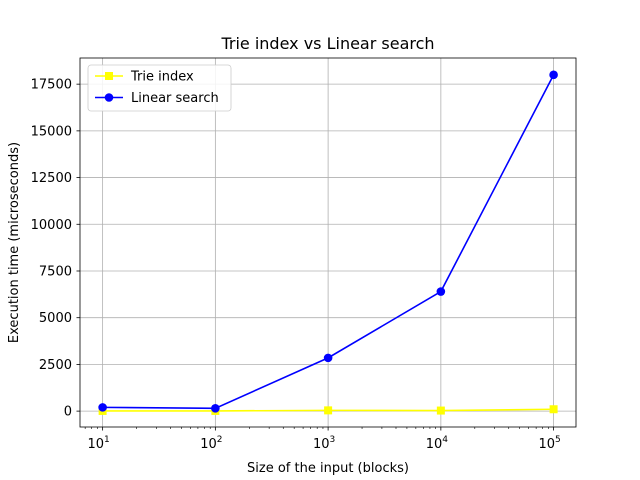 The image size is (640, 480). Describe the element at coordinates (324, 443) in the screenshot. I see `x-tick-label: 10³` at that location.